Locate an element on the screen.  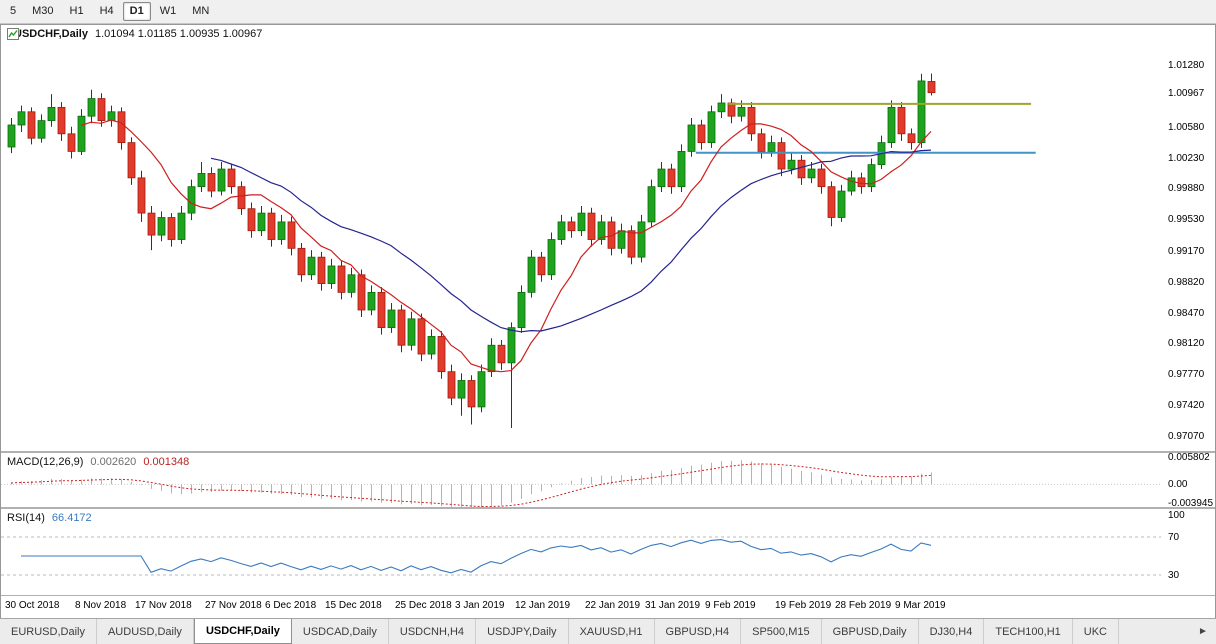
axis-tick-label: 0.98120 is located at coordinates (1186, 344).